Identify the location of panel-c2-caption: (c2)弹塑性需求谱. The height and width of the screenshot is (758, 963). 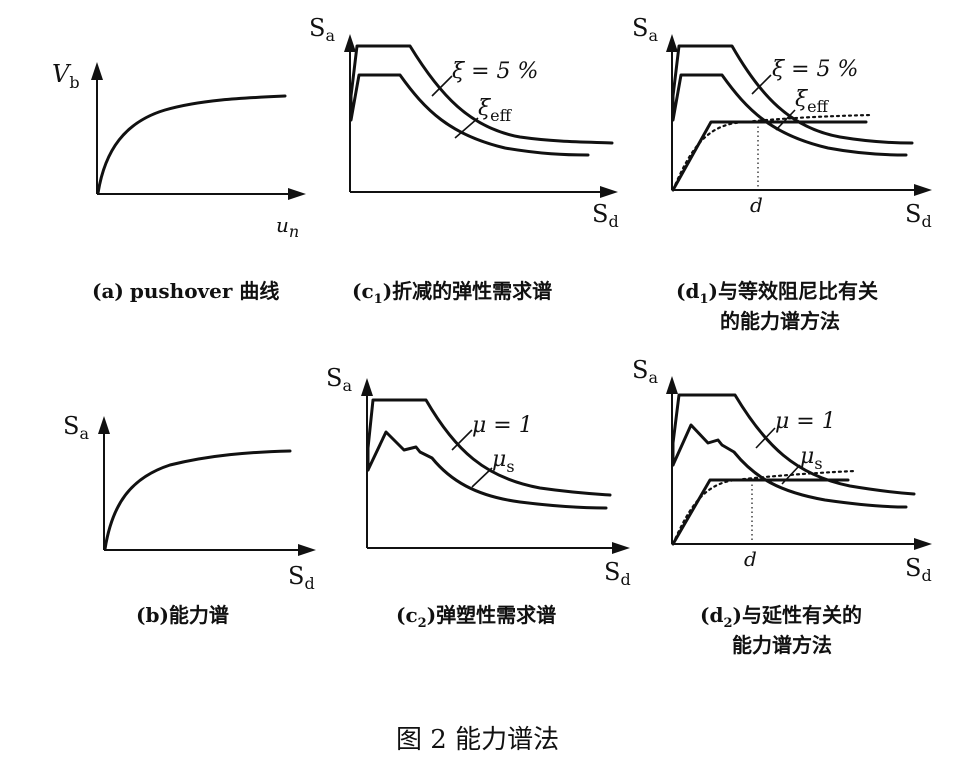
(476, 617).